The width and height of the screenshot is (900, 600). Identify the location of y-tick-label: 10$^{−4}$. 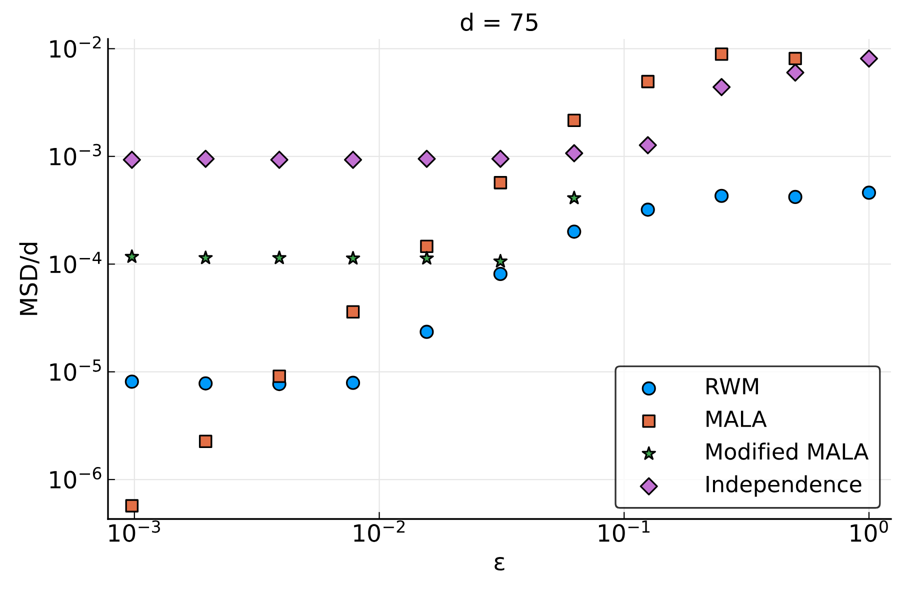
(76, 263).